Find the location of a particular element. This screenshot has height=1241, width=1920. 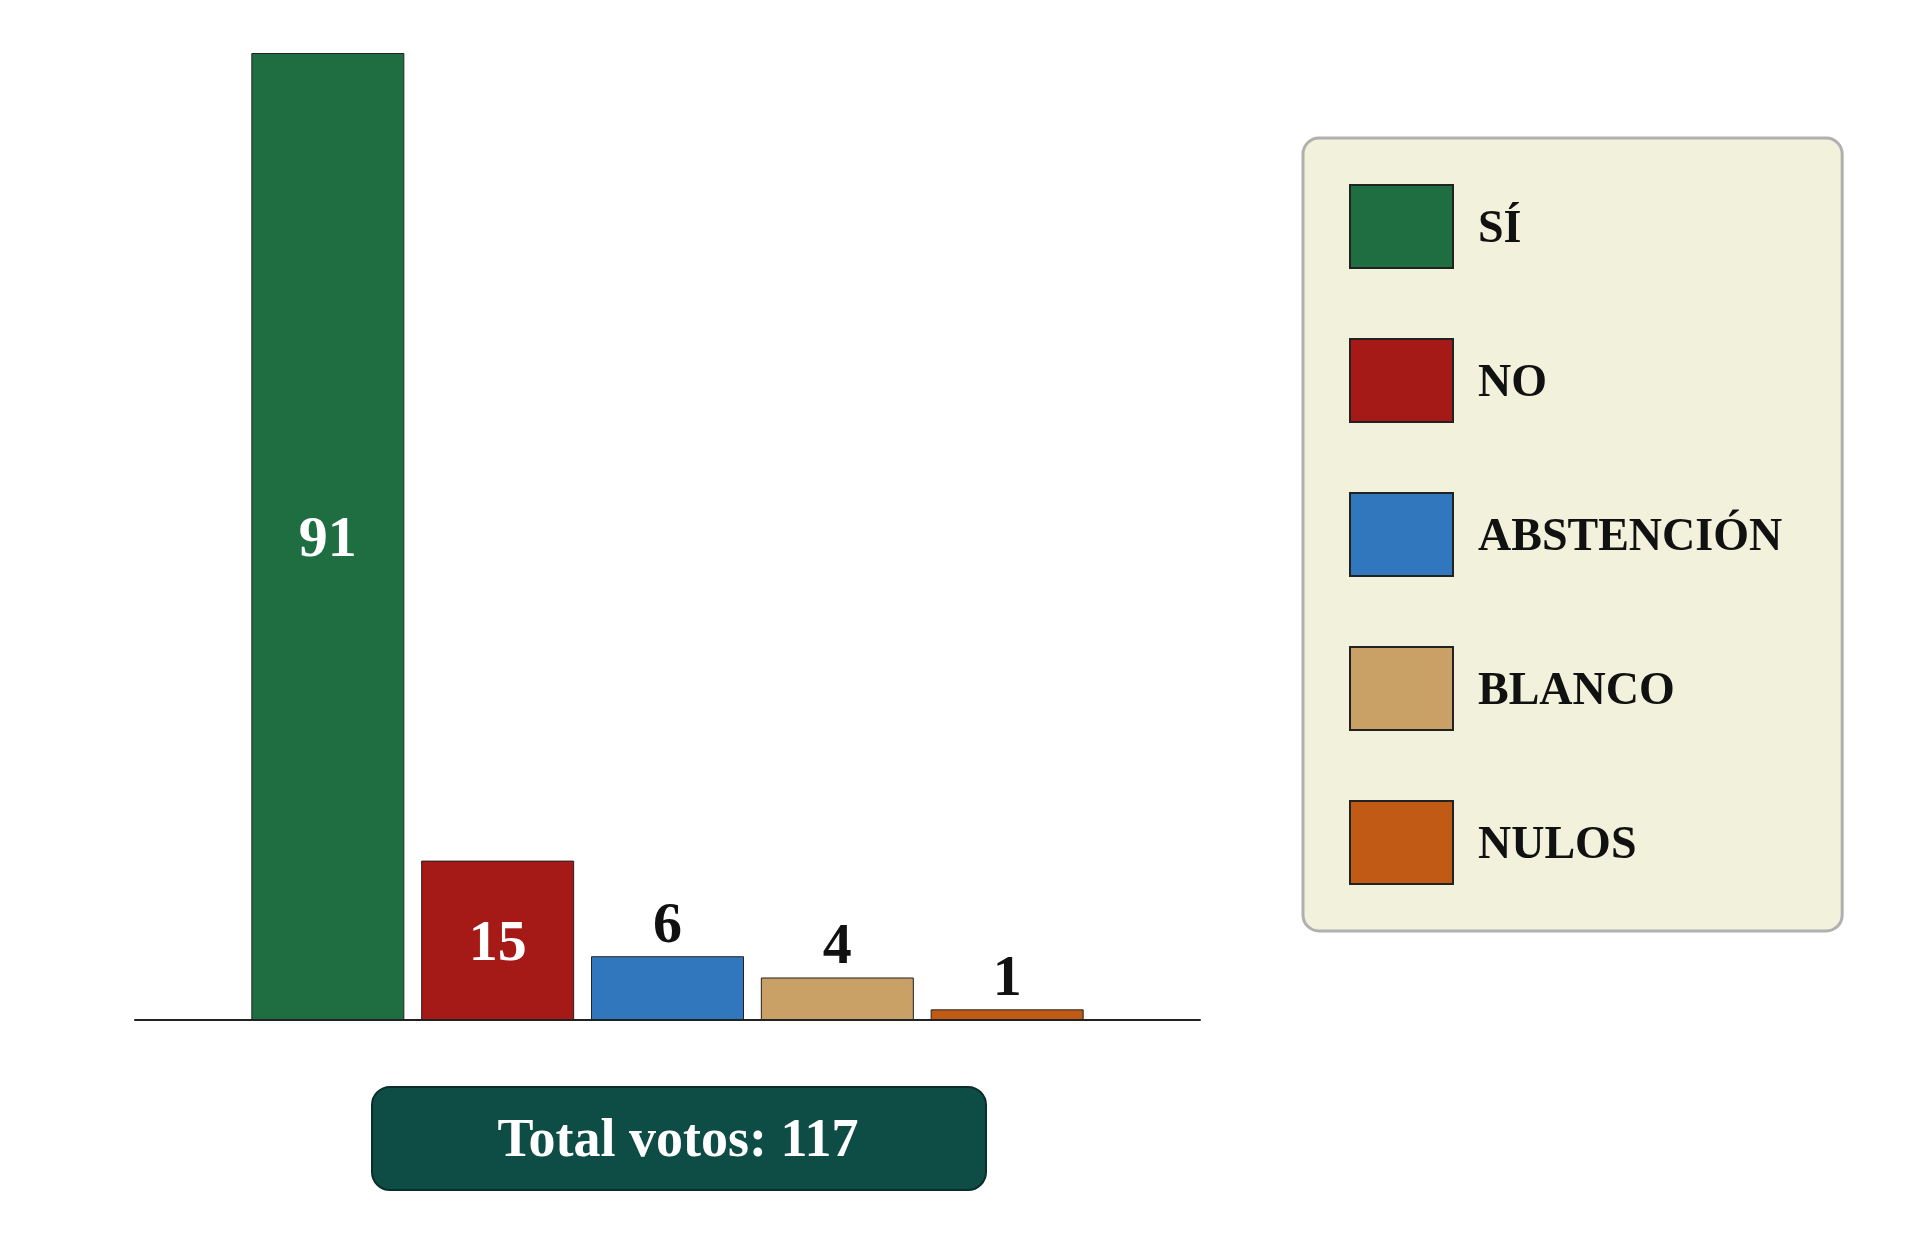

legend-label: BLANCO is located at coordinates (1576, 688).